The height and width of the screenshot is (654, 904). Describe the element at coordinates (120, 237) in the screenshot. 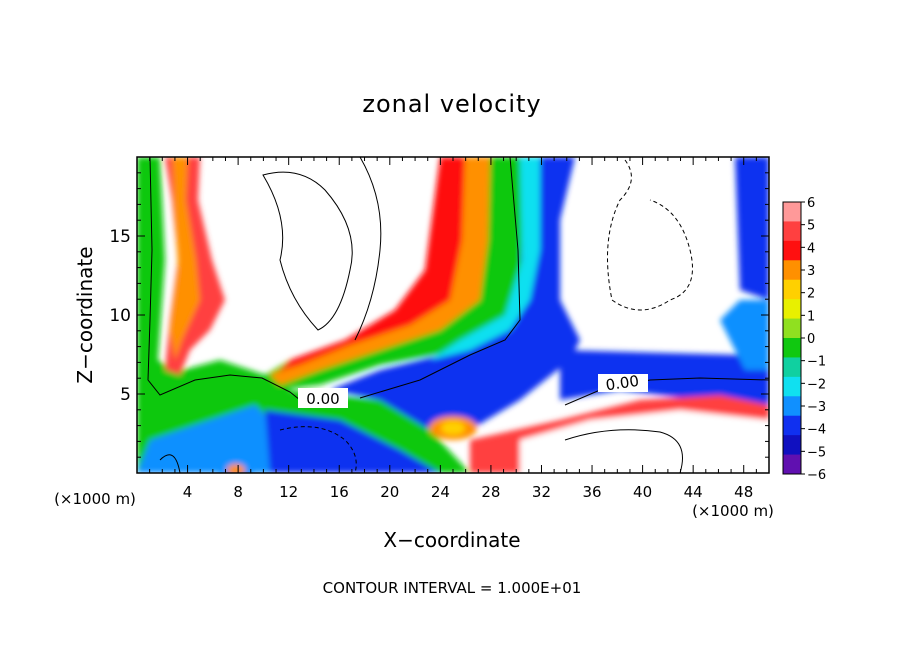

I see `y-tick-label: 15` at that location.